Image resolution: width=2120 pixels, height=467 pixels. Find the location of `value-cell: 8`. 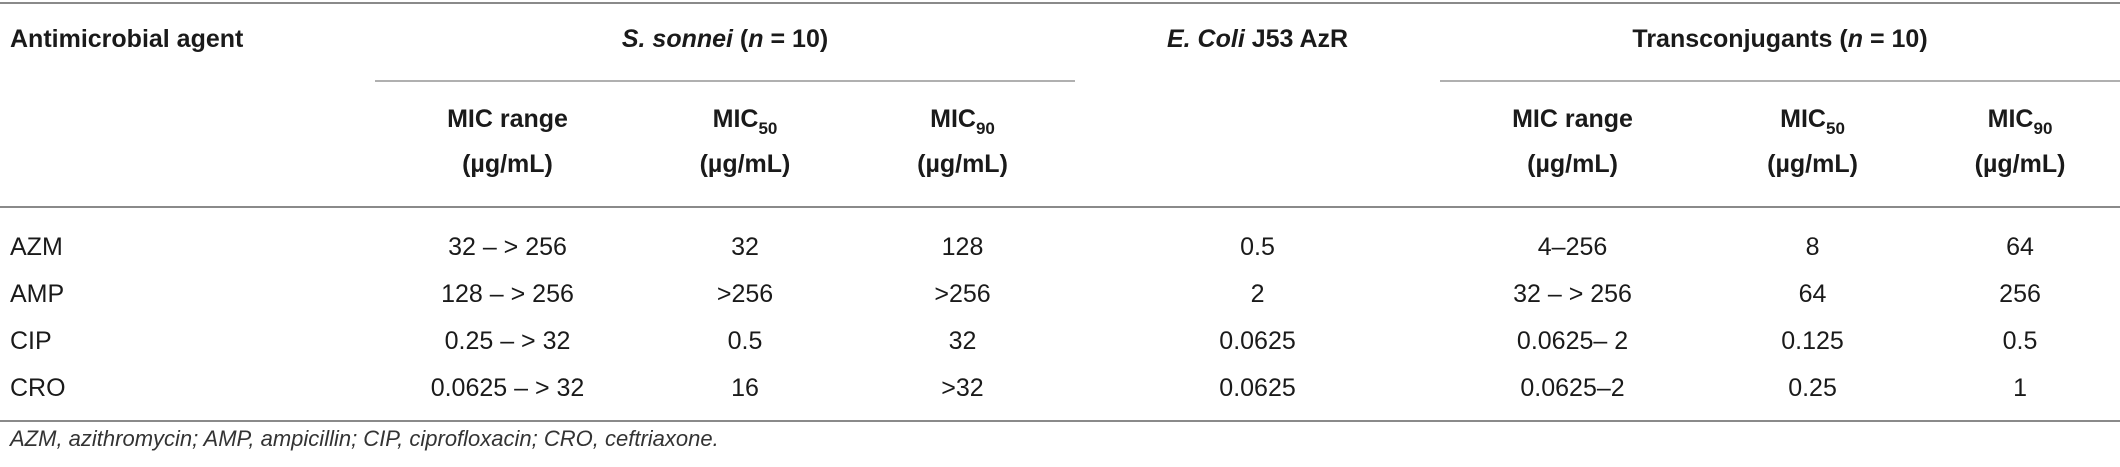

value-cell: 8 is located at coordinates (1812, 247).